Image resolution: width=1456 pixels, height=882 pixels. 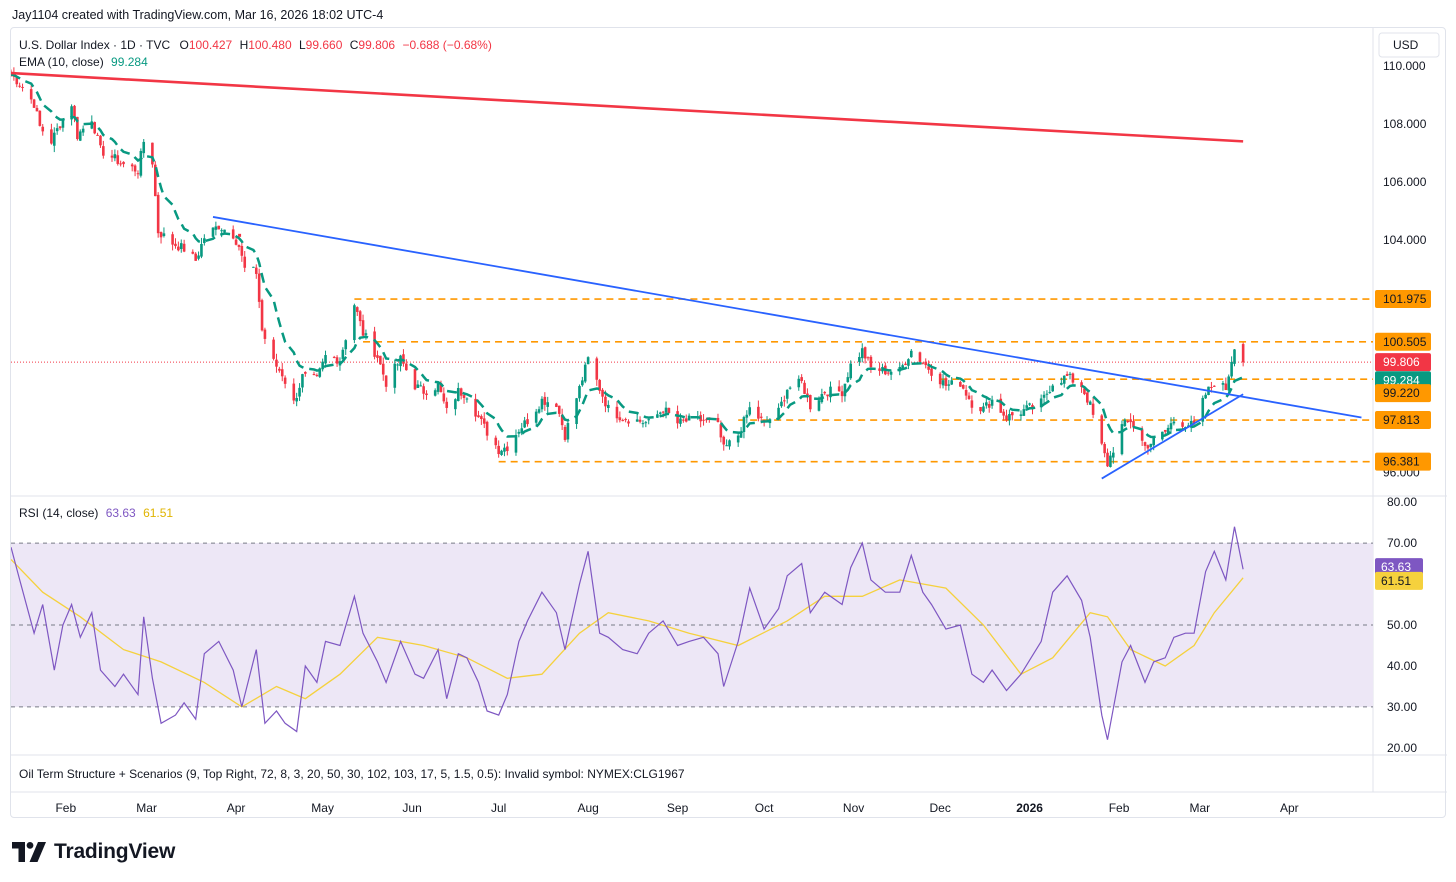 I want to click on price-label: 97.813, so click(x=1401, y=420).